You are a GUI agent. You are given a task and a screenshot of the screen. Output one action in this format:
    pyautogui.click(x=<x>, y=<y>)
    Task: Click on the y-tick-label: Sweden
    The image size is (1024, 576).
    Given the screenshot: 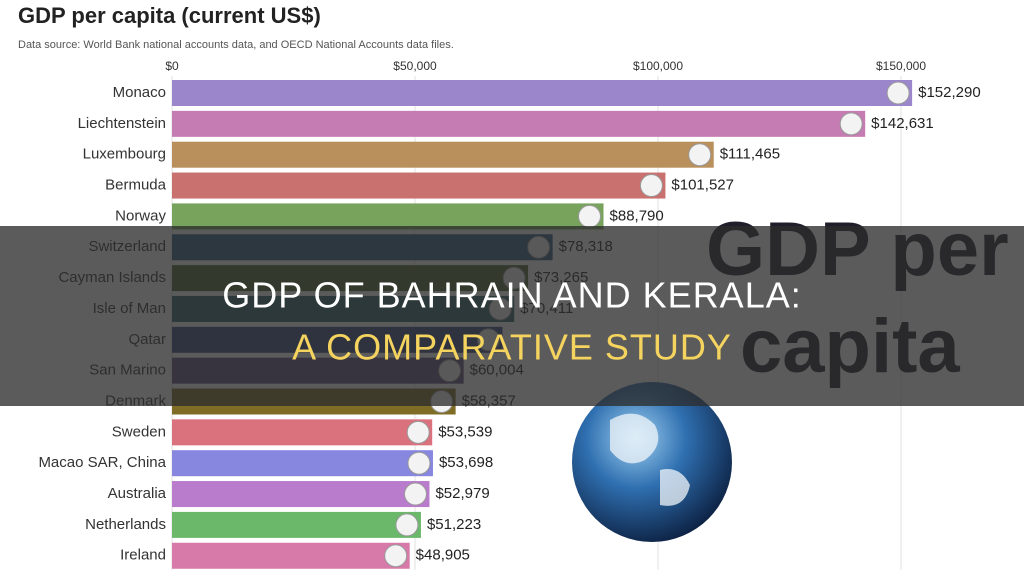 What is the action you would take?
    pyautogui.click(x=139, y=431)
    